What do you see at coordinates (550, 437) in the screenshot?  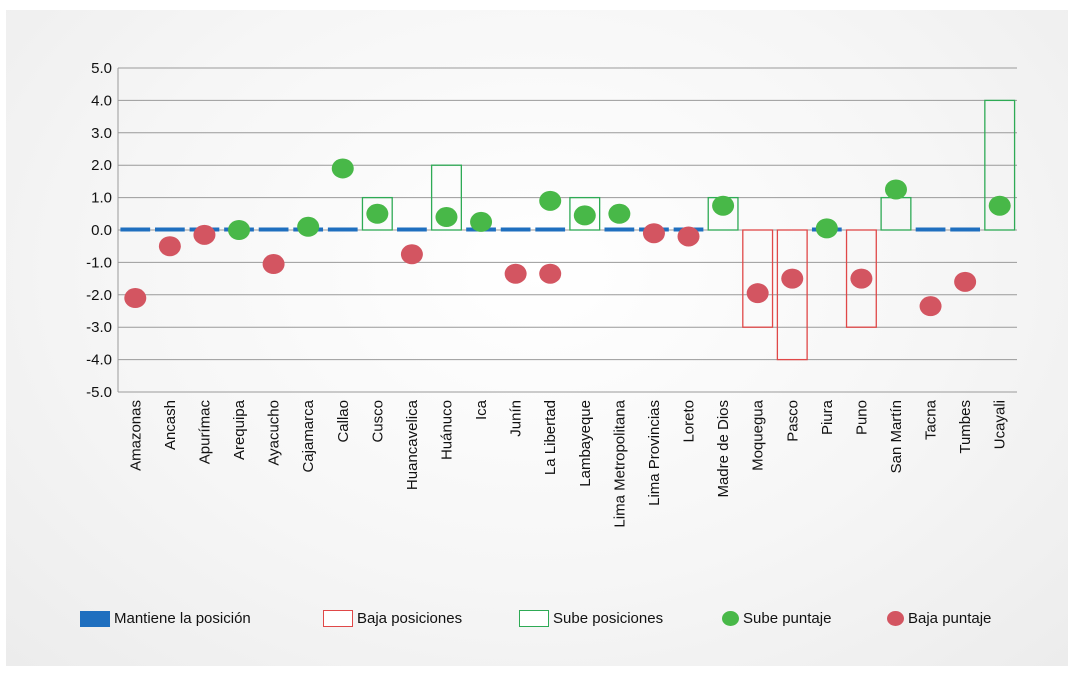 I see `x-category-label: La Libertad` at bounding box center [550, 437].